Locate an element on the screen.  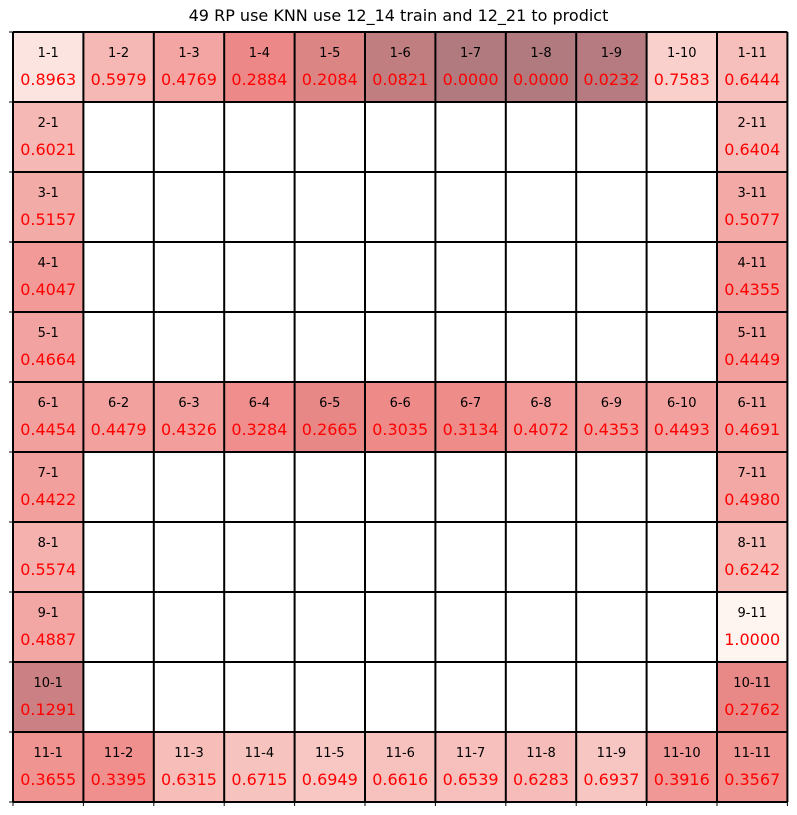
cell-value-1-6: 0.0821 is located at coordinates (400, 79).